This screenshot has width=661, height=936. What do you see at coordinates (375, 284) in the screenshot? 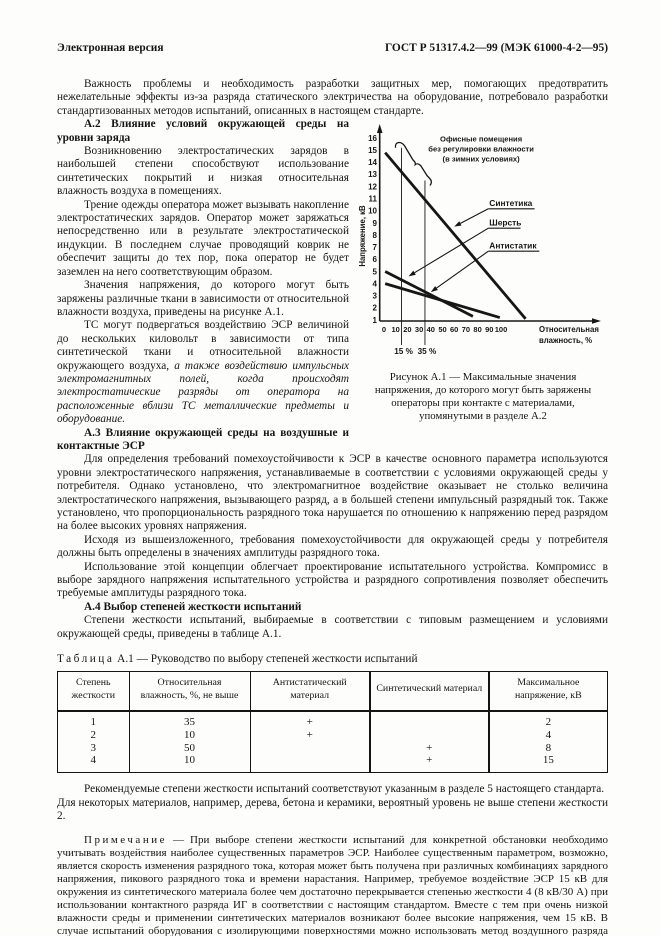
I see `y-tick-label: 4` at bounding box center [375, 284].